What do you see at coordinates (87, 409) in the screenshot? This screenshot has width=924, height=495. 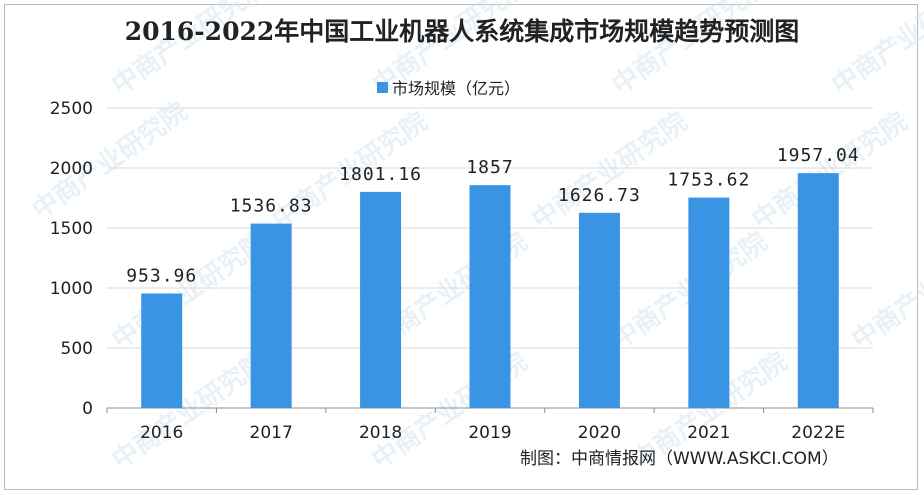 I see `y-tick-label: 0` at bounding box center [87, 409].